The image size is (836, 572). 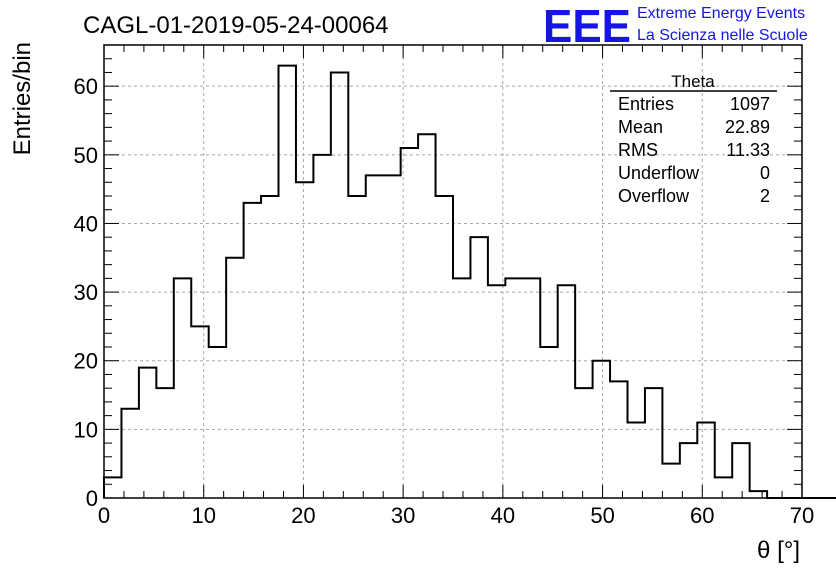 I want to click on stats-label: RMS, so click(x=638, y=150).